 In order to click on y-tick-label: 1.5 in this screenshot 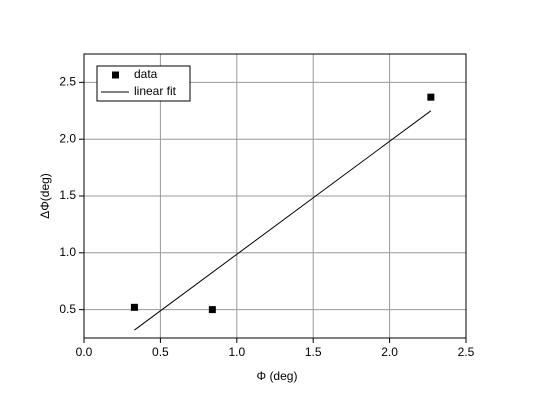, I will do `click(67, 195)`.